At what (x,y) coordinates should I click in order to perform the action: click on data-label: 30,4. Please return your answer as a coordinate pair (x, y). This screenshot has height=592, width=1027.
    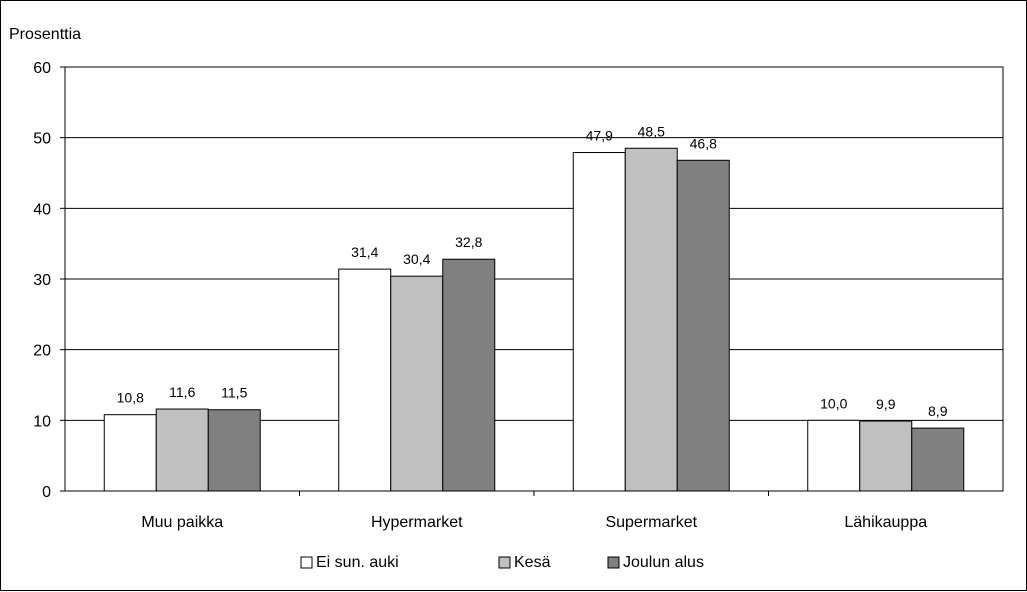
    Looking at the image, I should click on (416, 259).